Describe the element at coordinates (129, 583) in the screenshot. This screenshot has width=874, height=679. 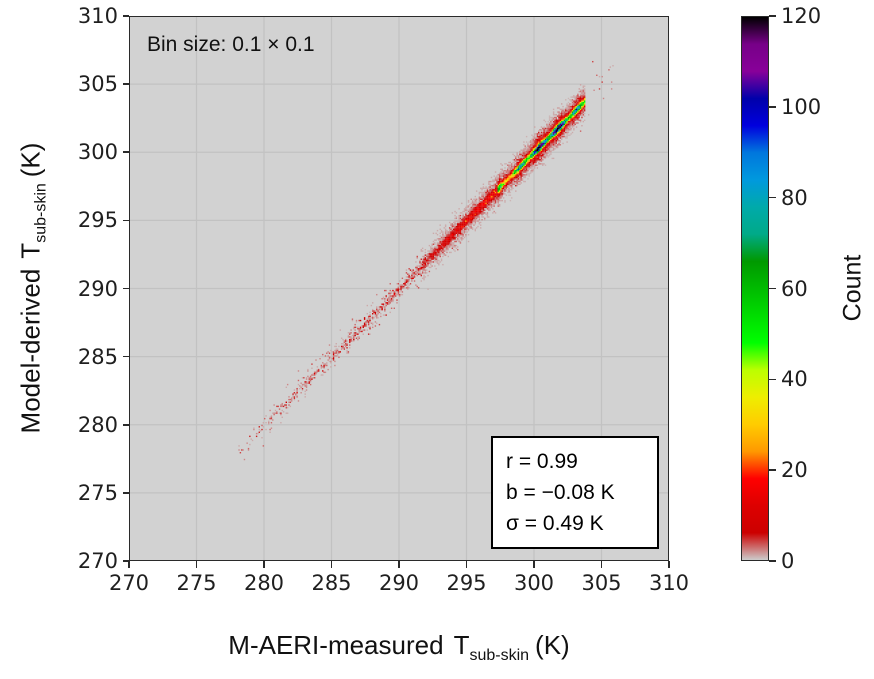
I see `x-tick-label: 270` at that location.